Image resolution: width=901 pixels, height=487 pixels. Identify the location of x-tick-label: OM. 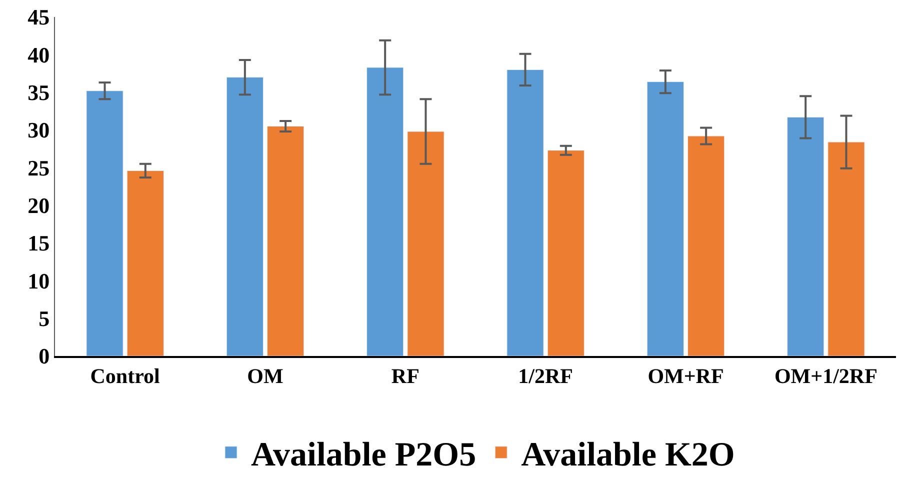
(265, 376).